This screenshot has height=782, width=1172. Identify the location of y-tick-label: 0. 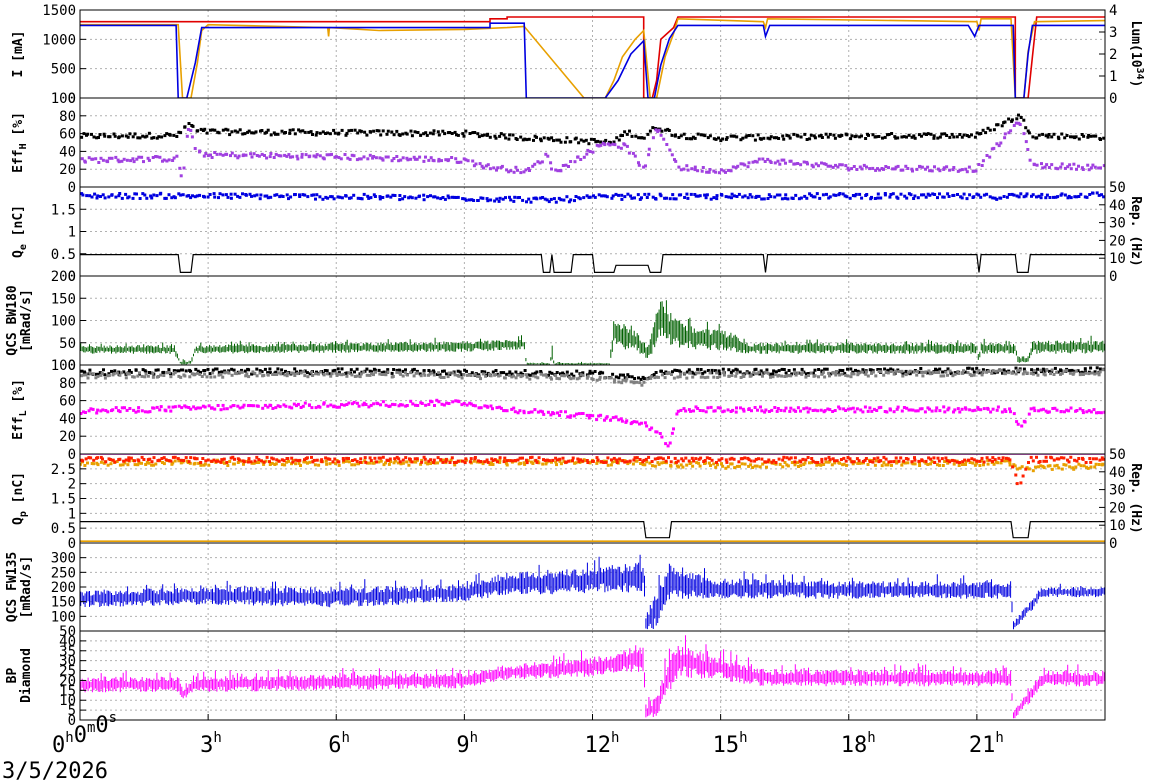
(72, 721).